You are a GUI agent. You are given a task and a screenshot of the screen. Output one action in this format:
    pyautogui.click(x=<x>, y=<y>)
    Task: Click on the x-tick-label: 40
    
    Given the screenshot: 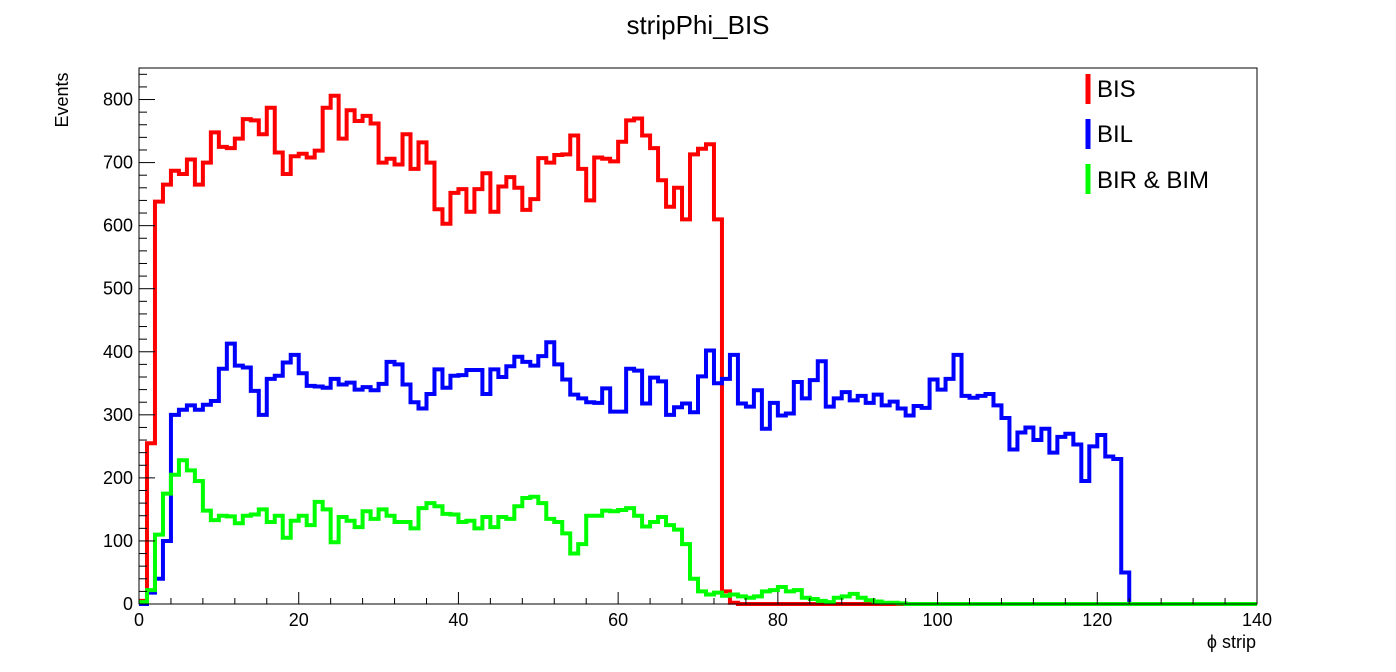 What is the action you would take?
    pyautogui.click(x=458, y=620)
    